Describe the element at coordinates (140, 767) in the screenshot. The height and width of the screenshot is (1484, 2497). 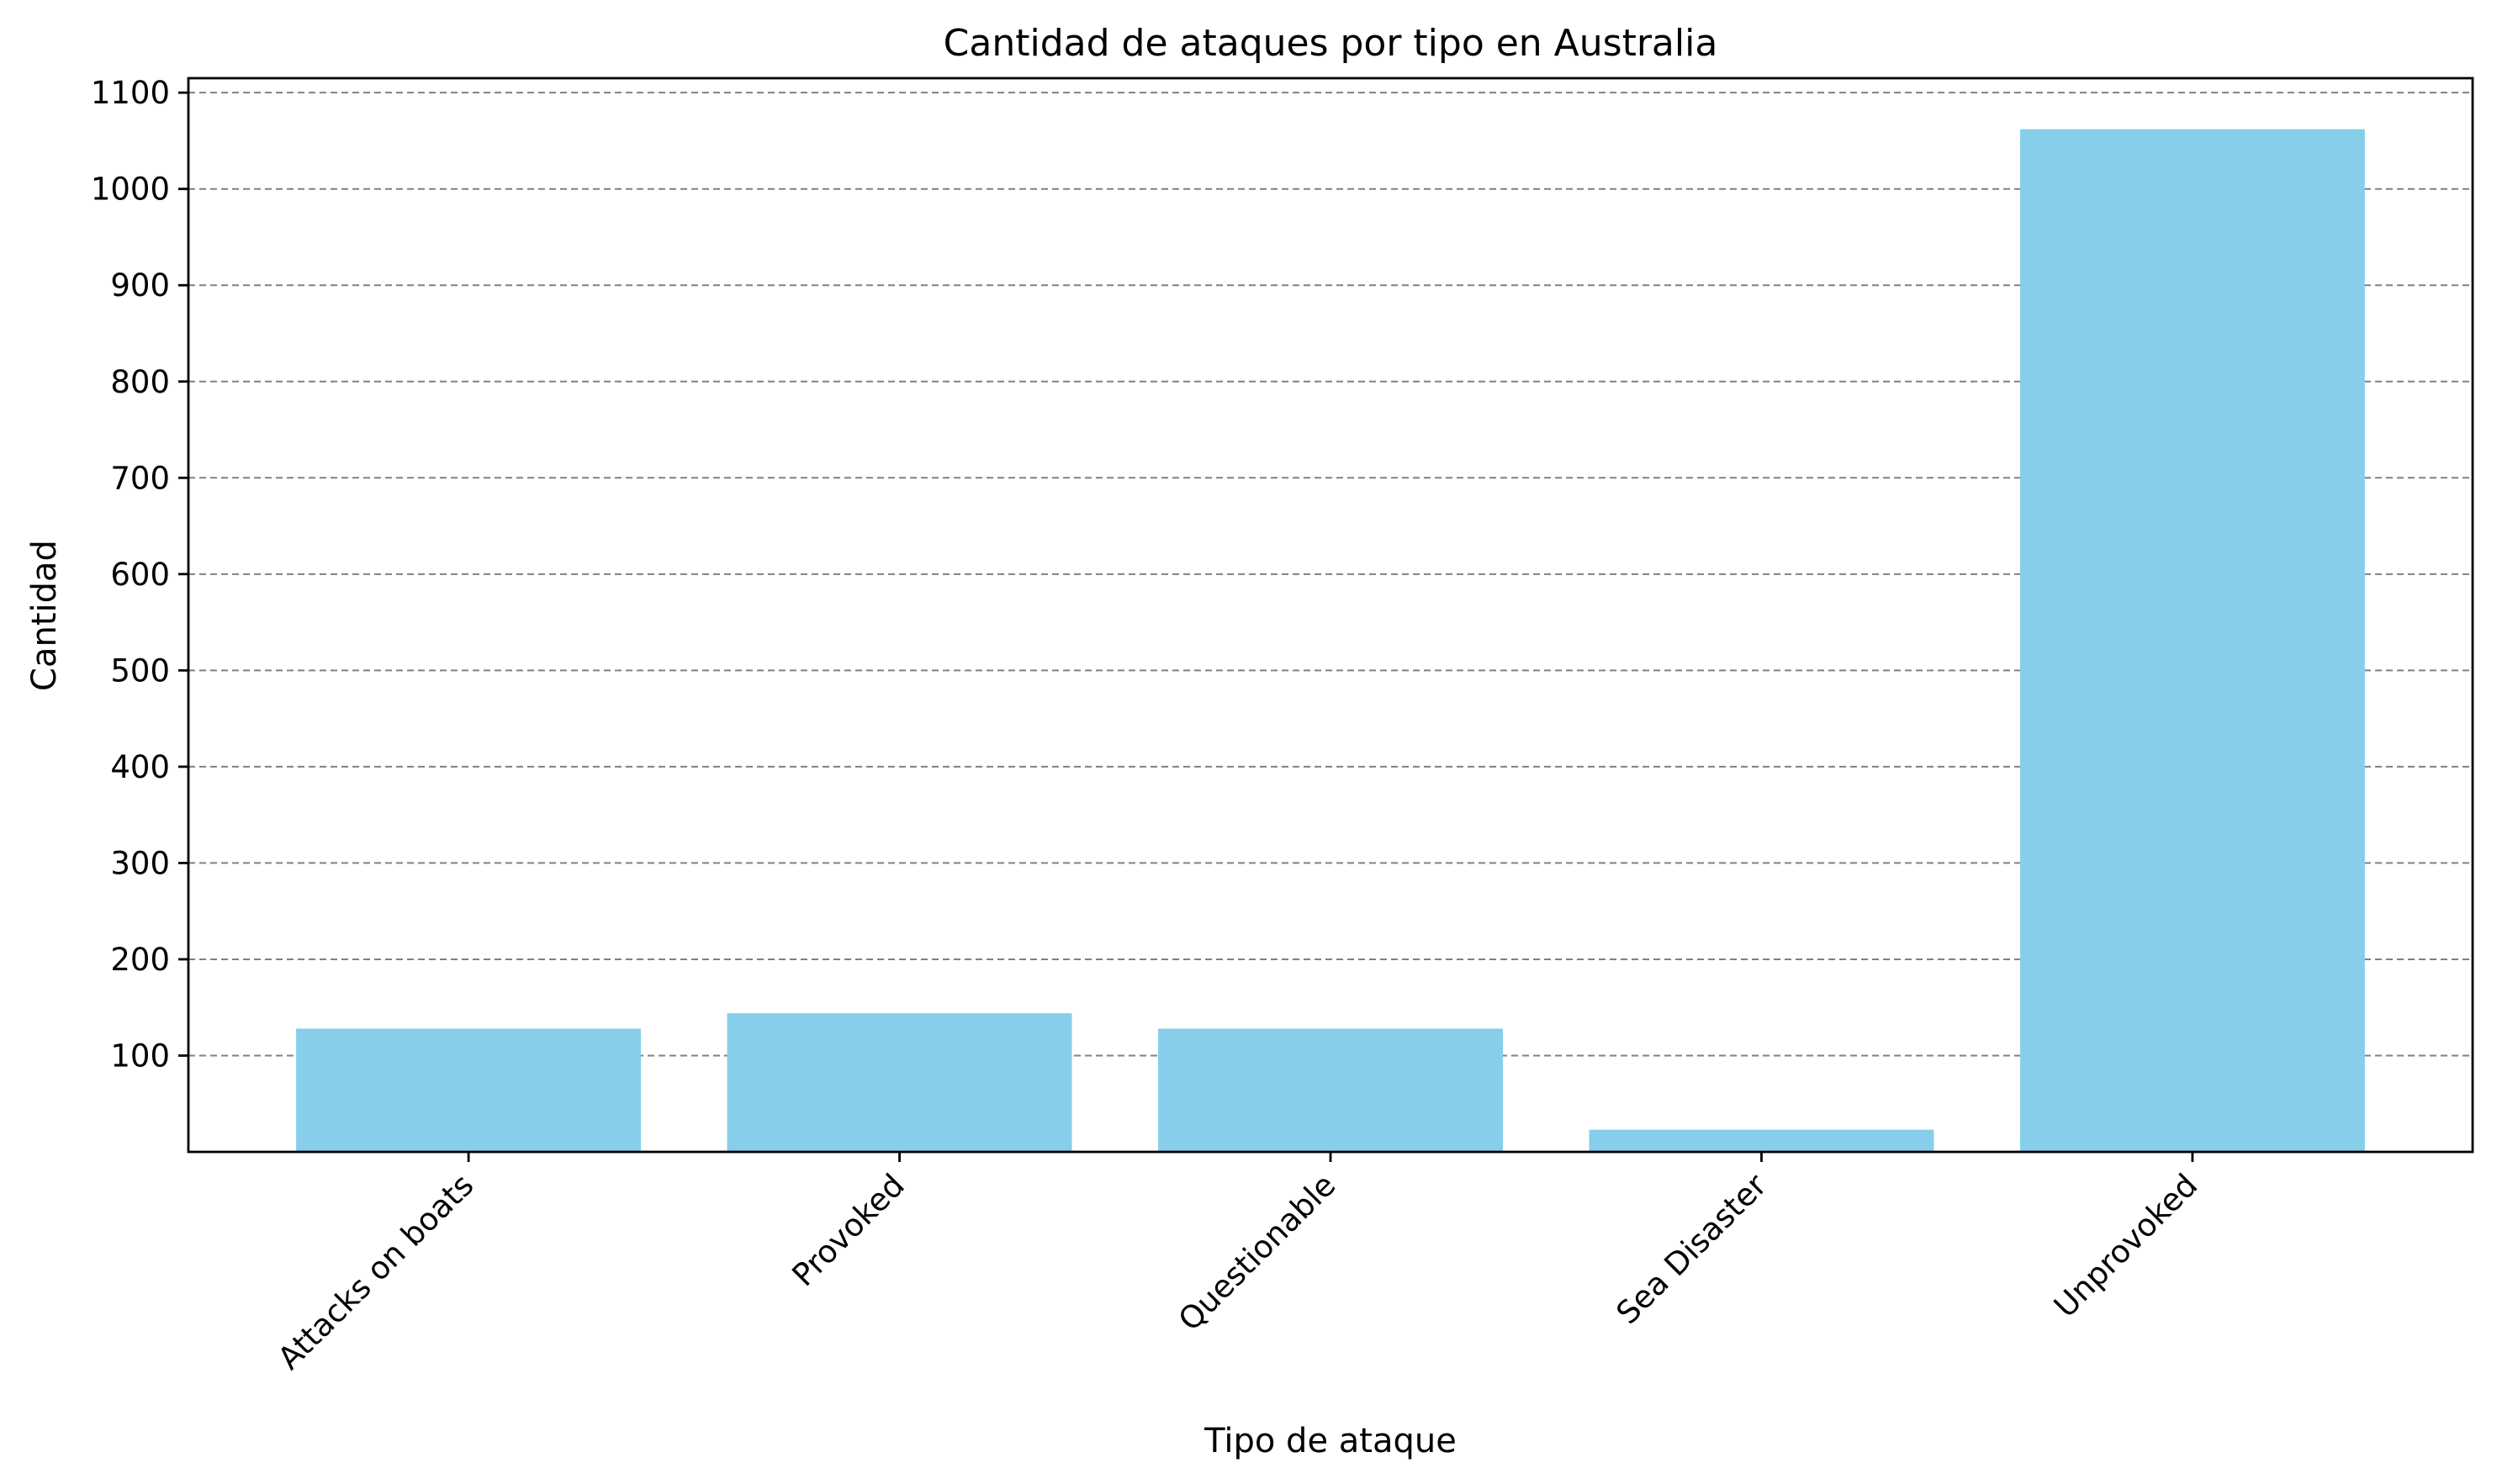
I see `y-tick-label: 400` at that location.